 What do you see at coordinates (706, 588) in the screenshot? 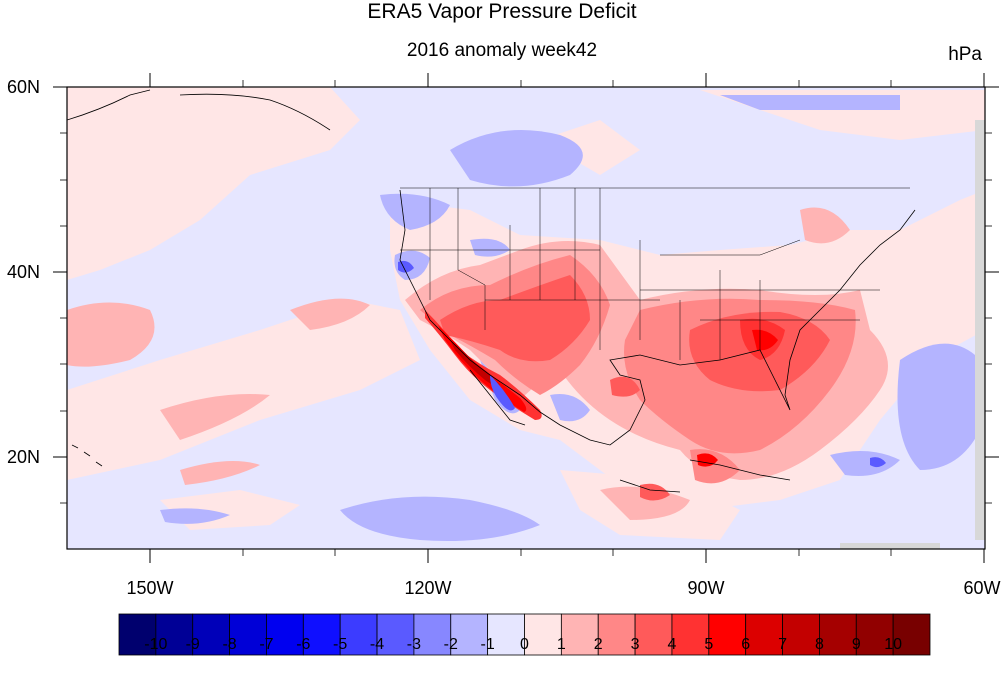
I see `lon-label-90w: 90W` at bounding box center [706, 588].